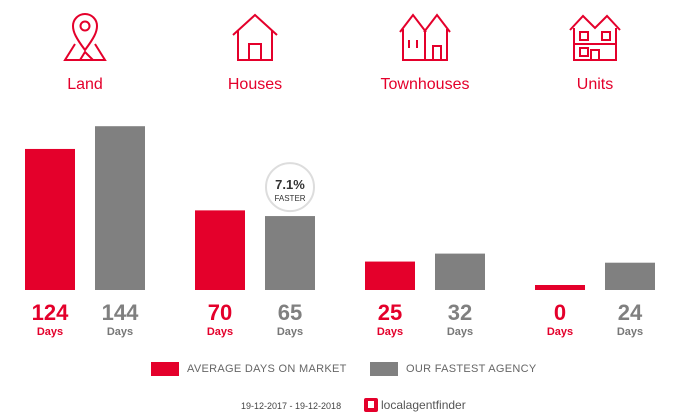 The height and width of the screenshot is (420, 700). Describe the element at coordinates (290, 332) in the screenshot. I see `unit-label-houses-fastest: Days` at that location.